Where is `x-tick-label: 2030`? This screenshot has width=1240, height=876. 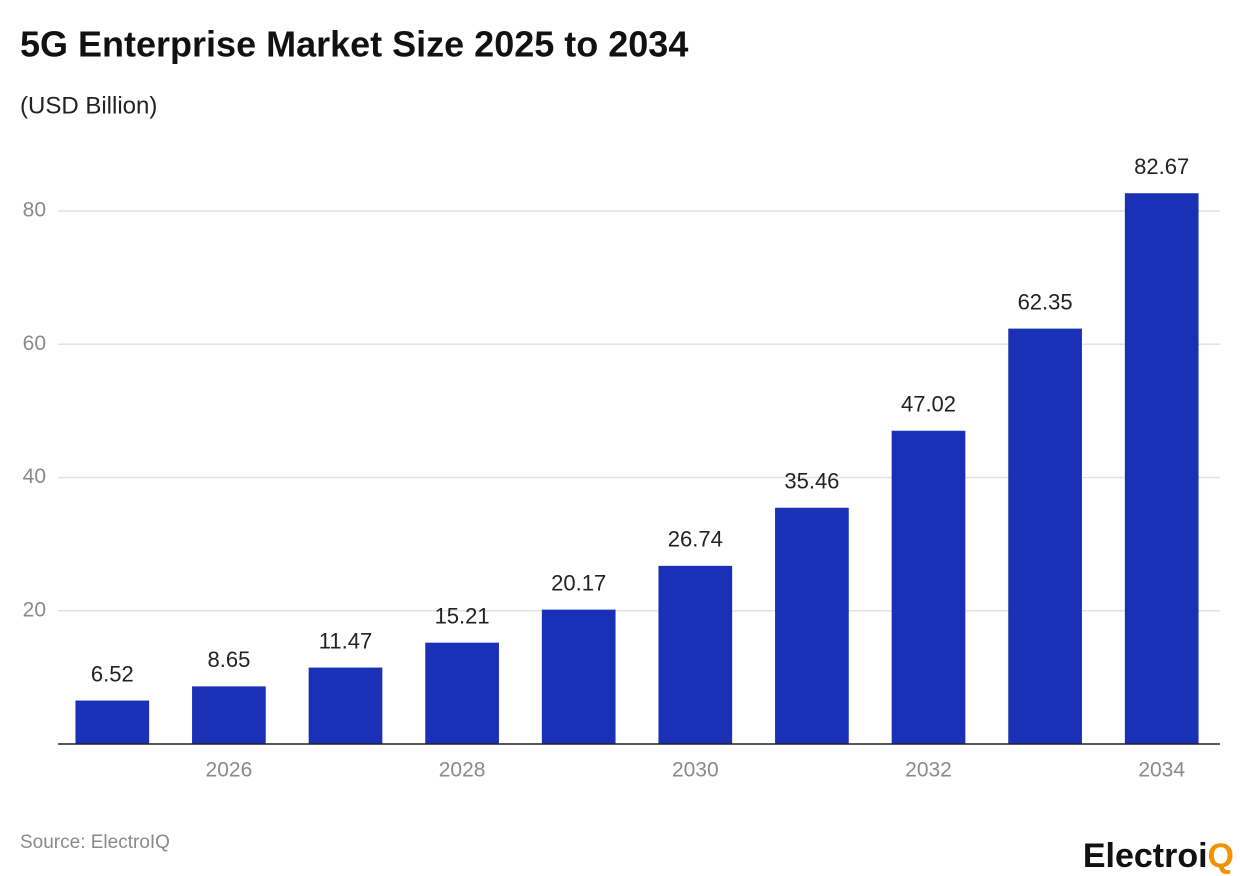 x-tick-label: 2030 is located at coordinates (695, 770).